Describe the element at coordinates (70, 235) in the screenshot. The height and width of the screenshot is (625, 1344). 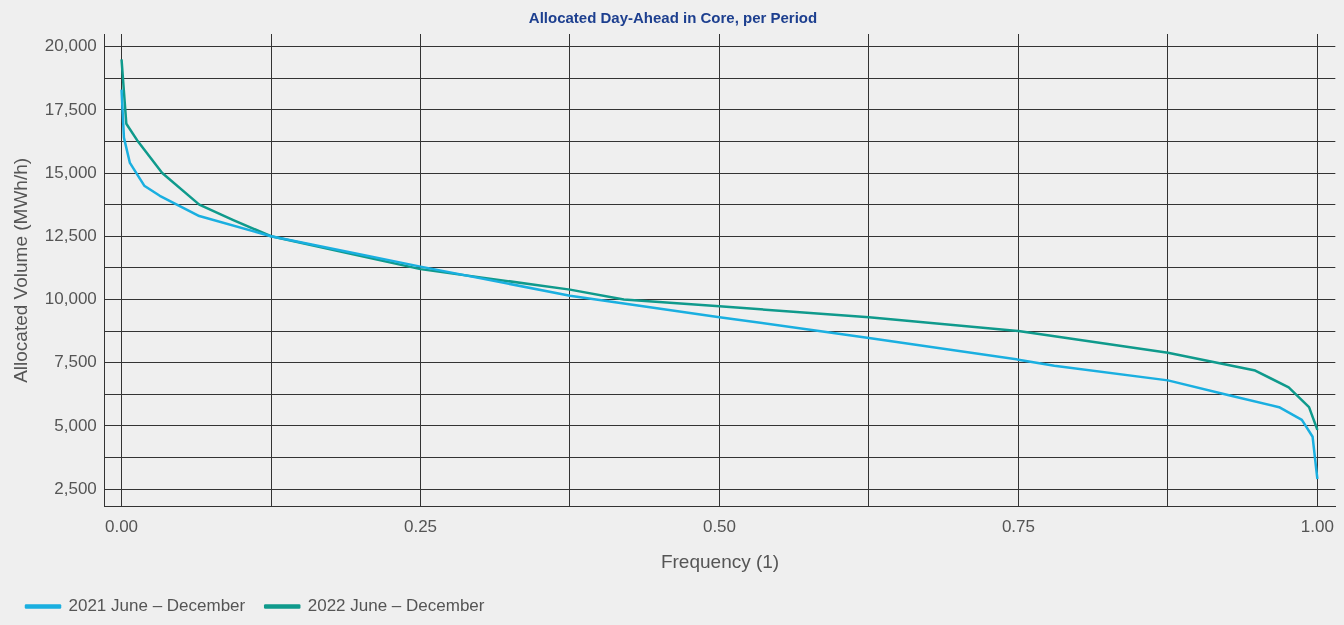
I see `y-tick-label: 12,500` at that location.